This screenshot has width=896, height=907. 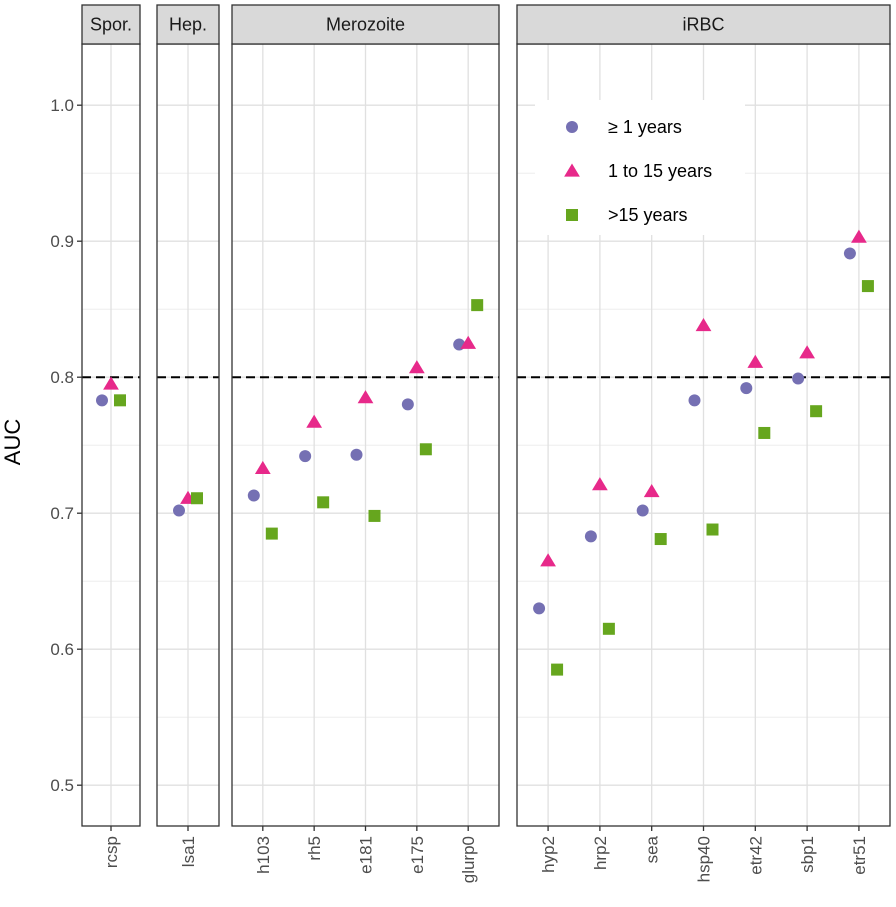 I want to click on panel-spor: Spor. rcsp, so click(x=111, y=436).